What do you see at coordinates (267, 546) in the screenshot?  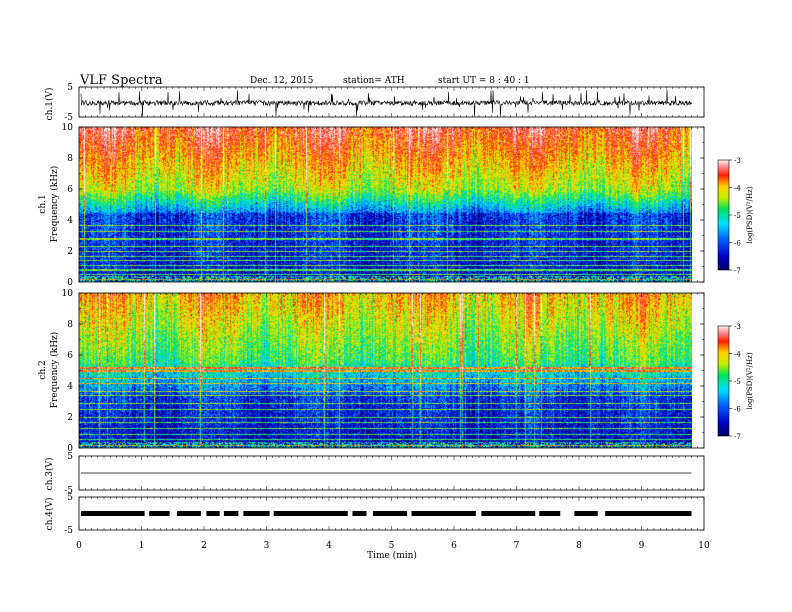 I see `x-tick-label: 3` at bounding box center [267, 546].